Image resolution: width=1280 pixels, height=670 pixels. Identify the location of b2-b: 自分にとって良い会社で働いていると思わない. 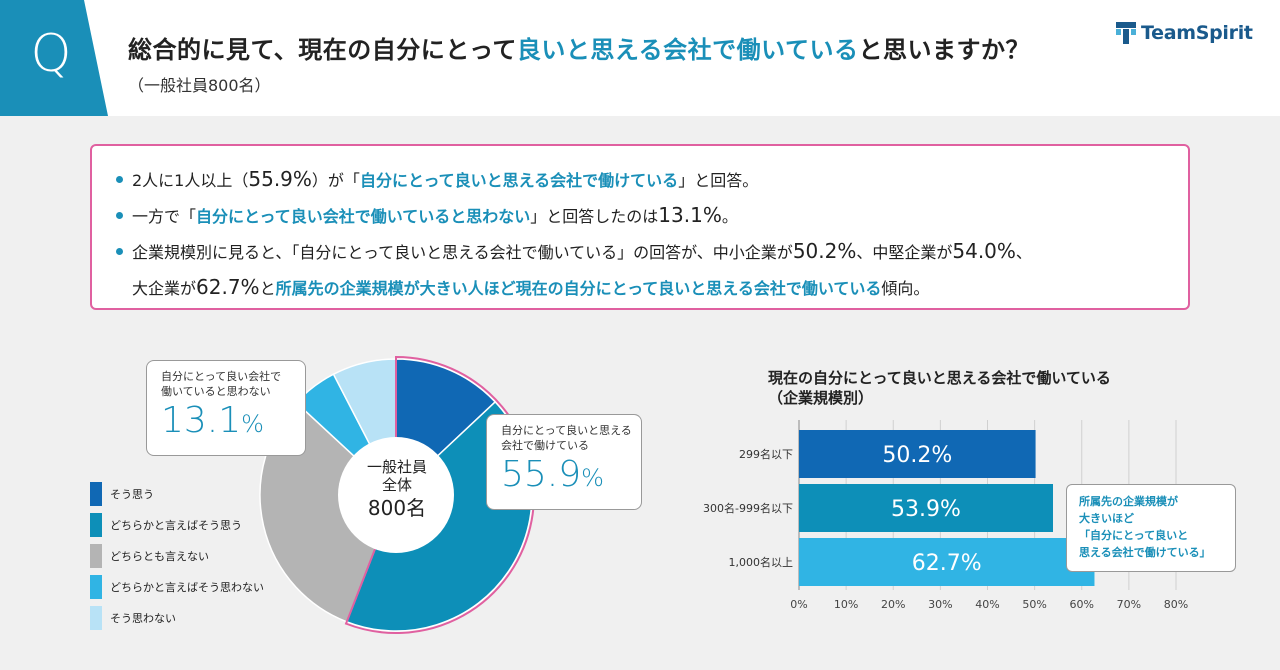
(363, 216).